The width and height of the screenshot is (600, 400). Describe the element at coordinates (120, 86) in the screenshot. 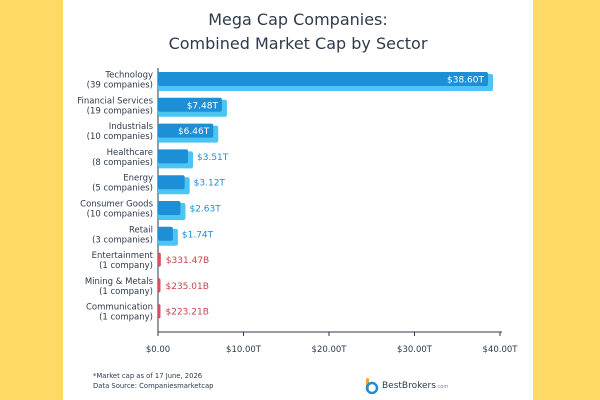

I see `category-count: (39 companies)` at that location.